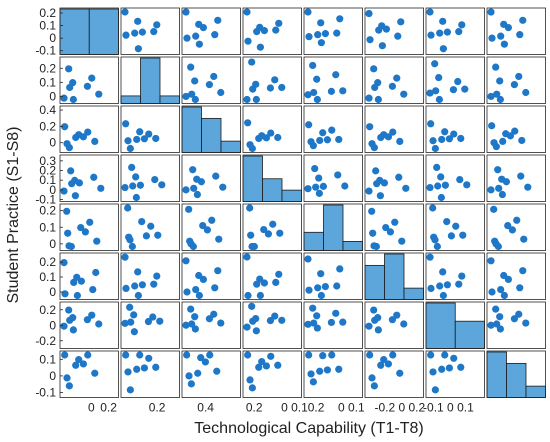 Image resolution: width=550 pixels, height=442 pixels. What do you see at coordinates (254, 408) in the screenshot?
I see `x-tick-label: 0.2` at bounding box center [254, 408].